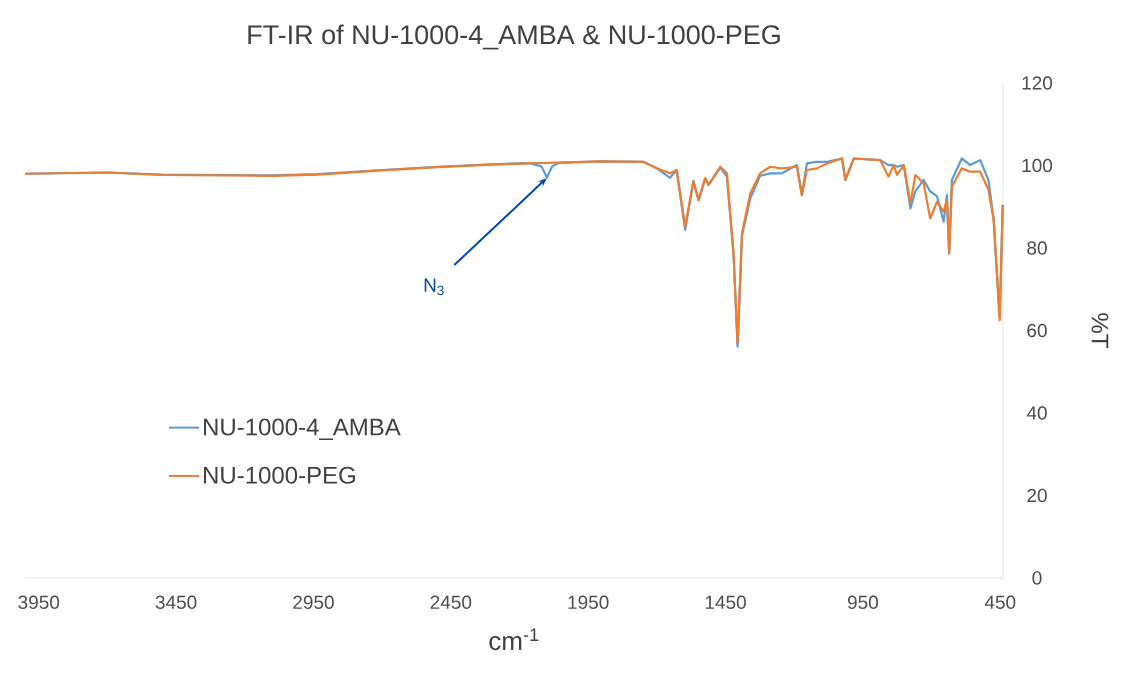  Describe the element at coordinates (588, 602) in the screenshot. I see `x-tick-label: 1950` at that location.